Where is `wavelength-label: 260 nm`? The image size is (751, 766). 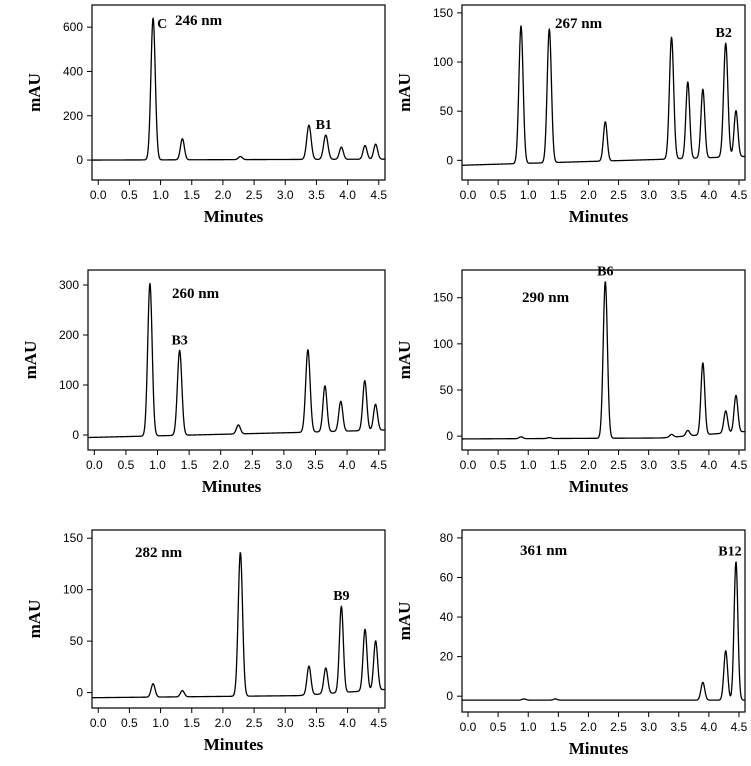
wavelength-label: 260 nm is located at coordinates (196, 294).